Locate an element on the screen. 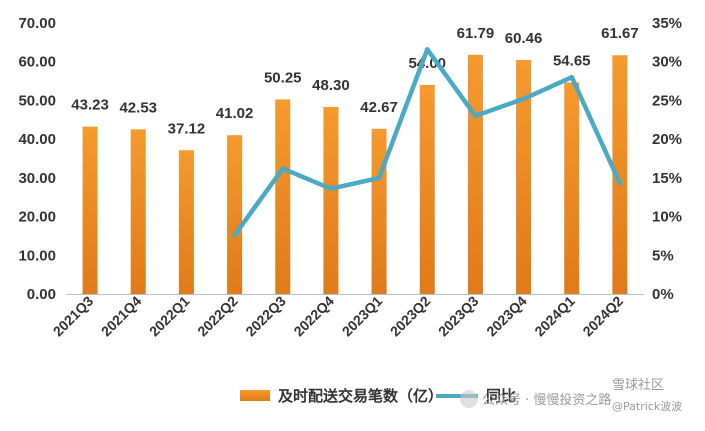 This screenshot has width=705, height=431. x-tick-label: 2022Q4 is located at coordinates (313, 316).